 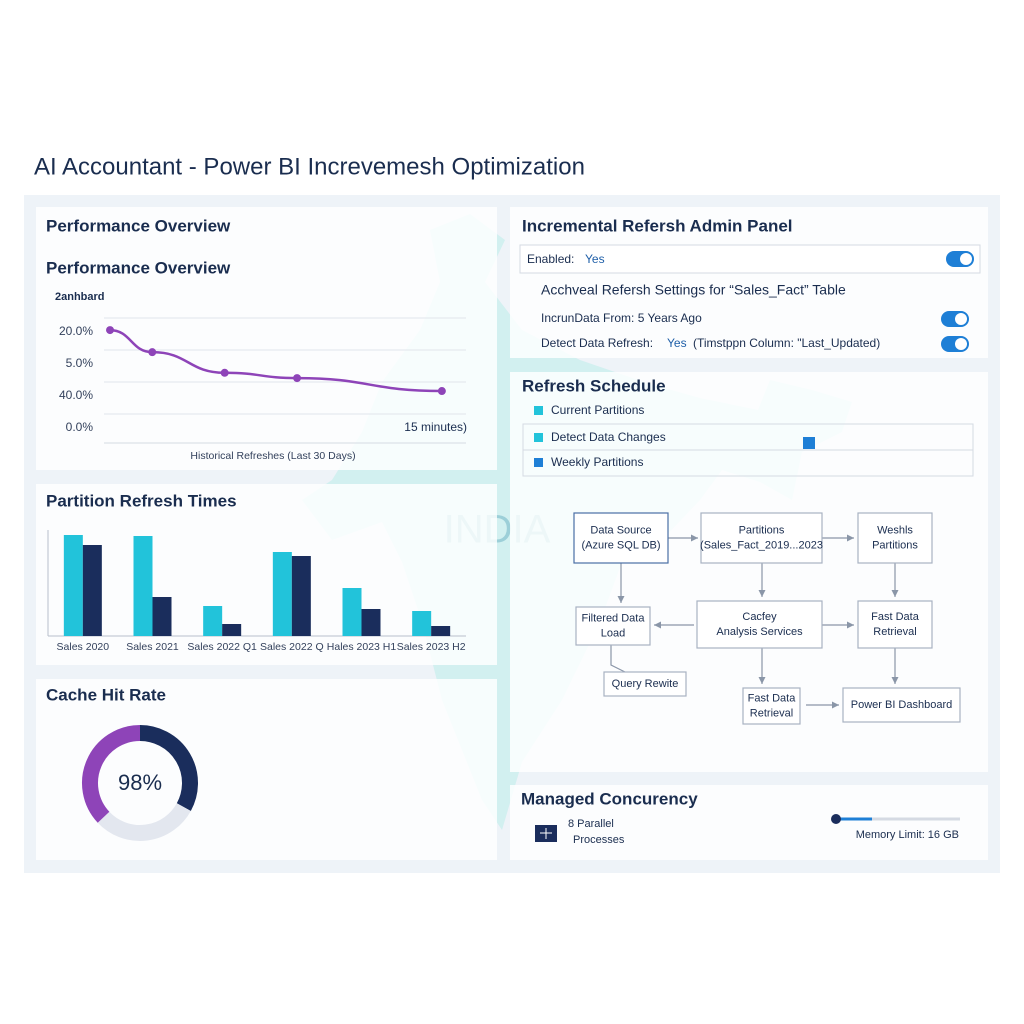 What do you see at coordinates (759, 632) in the screenshot?
I see `flow-node-label: Analysis Services` at bounding box center [759, 632].